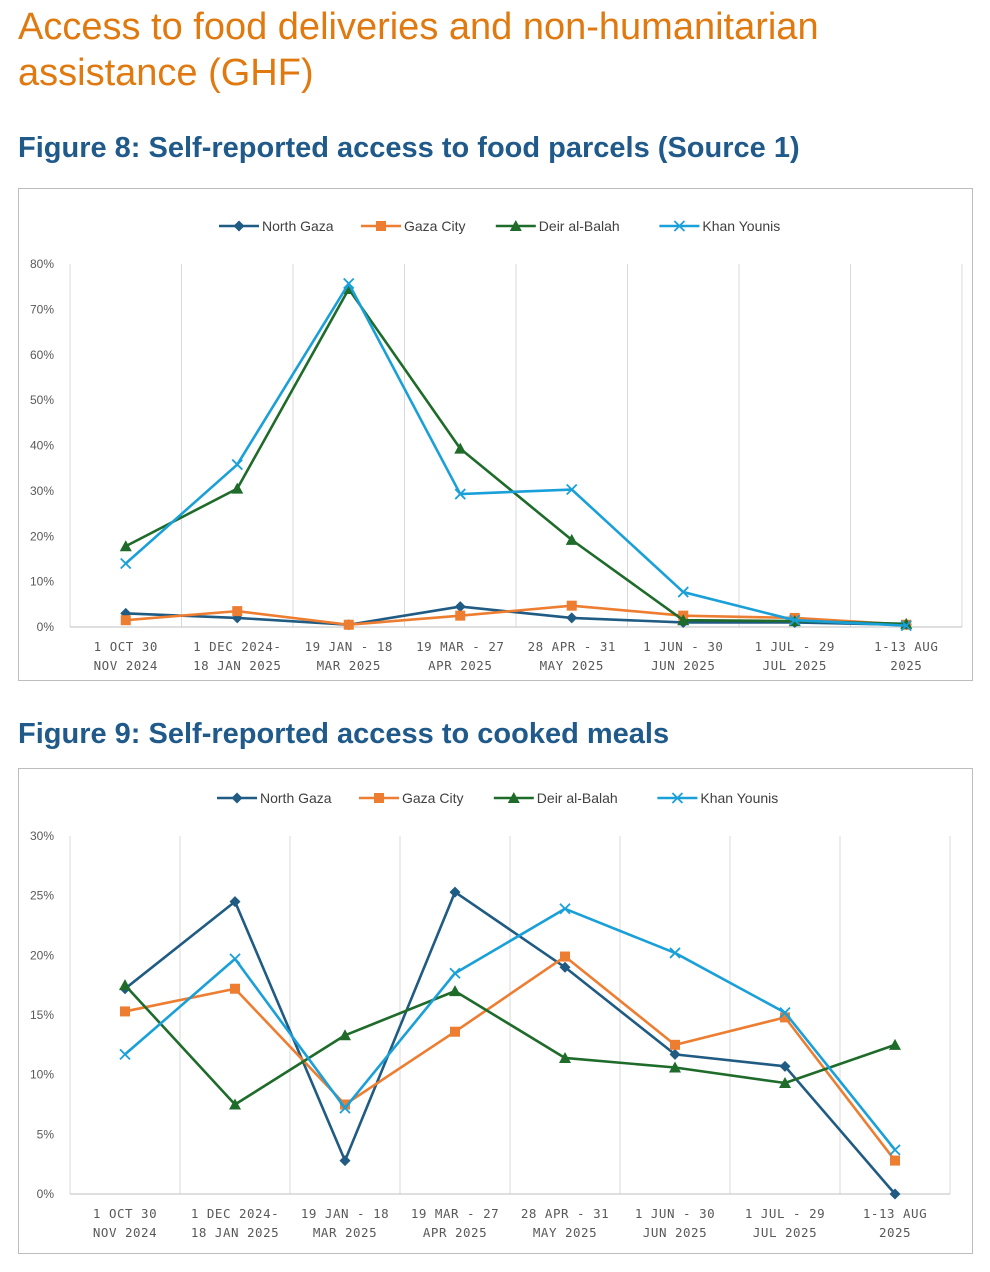 The height and width of the screenshot is (1272, 990). What do you see at coordinates (42, 896) in the screenshot?
I see `y-tick-label: 25%` at bounding box center [42, 896].